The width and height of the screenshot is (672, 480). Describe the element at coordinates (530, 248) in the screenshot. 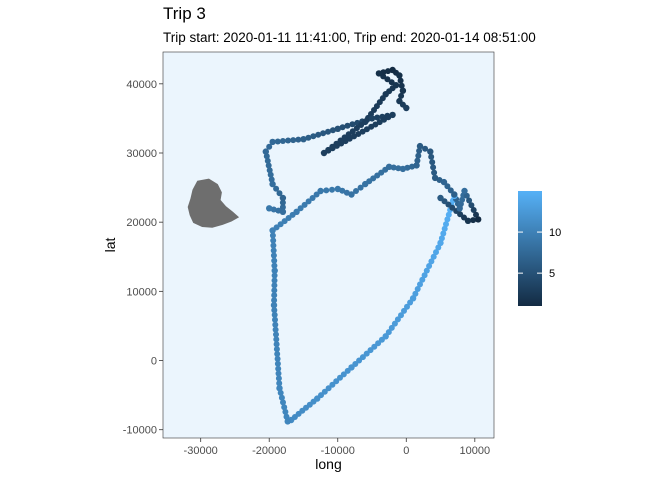

I see `colorbar-gradient` at that location.